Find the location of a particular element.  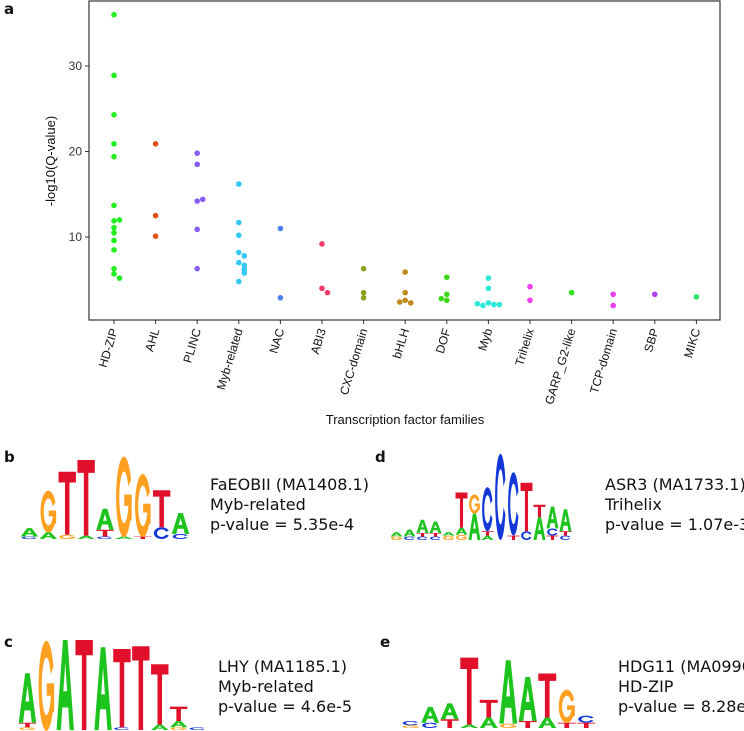

motif-family: HD-ZIP is located at coordinates (646, 686).